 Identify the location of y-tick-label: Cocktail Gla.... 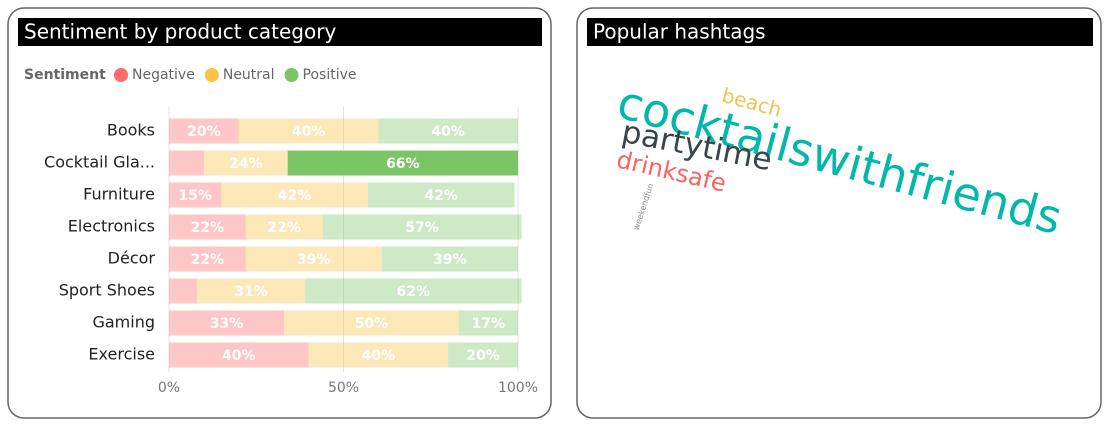
(99, 162).